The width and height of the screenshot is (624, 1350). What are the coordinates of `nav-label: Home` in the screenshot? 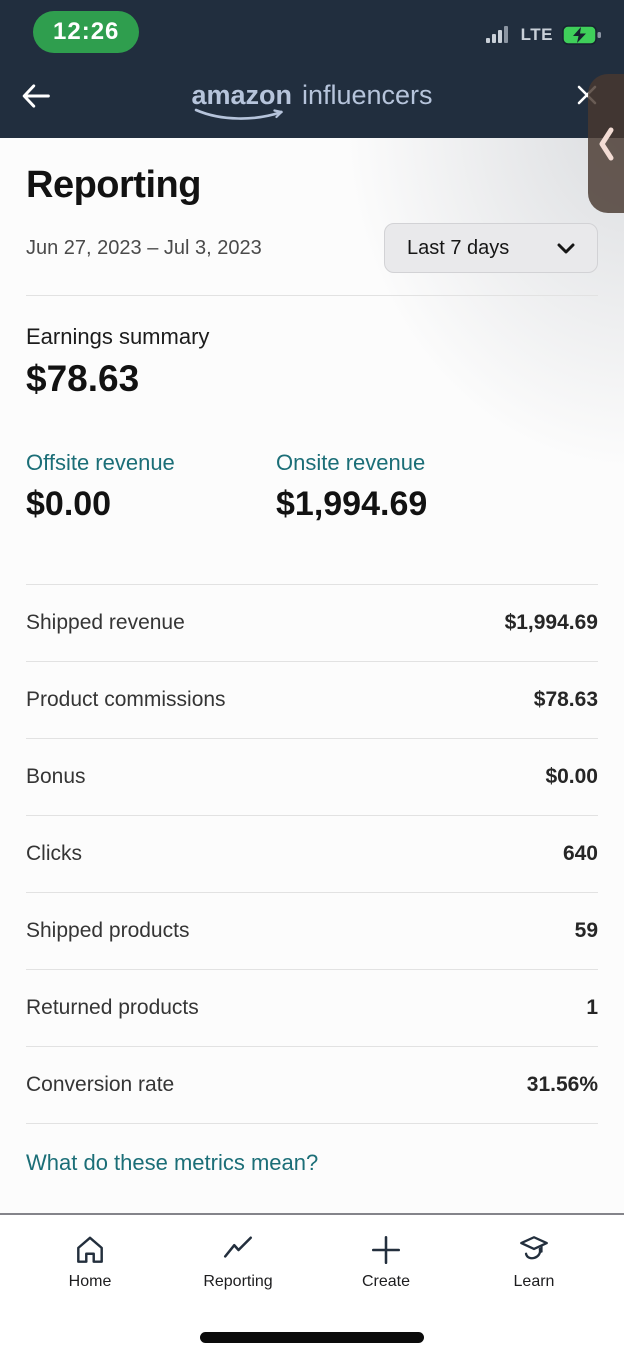 It's located at (90, 1281).